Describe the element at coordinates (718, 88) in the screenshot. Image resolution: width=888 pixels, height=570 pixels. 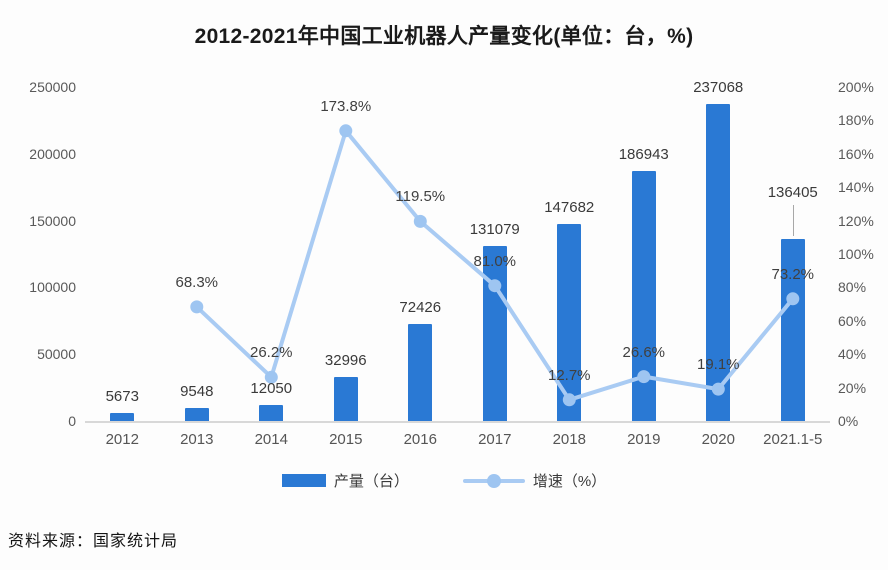
I see `bar-value-label: 237068` at that location.